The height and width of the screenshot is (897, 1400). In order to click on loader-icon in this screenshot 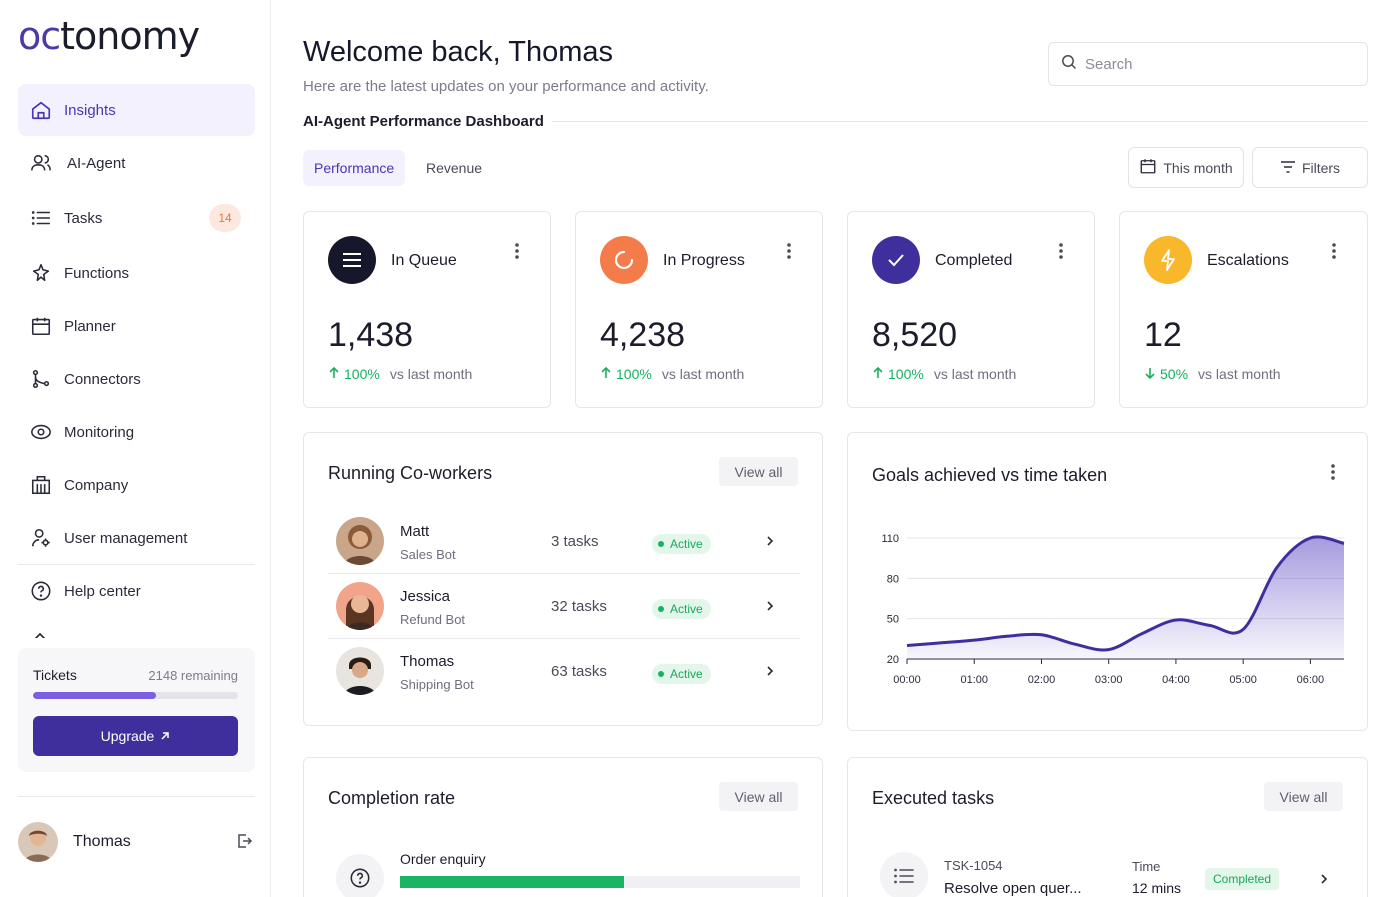, I will do `click(624, 260)`.